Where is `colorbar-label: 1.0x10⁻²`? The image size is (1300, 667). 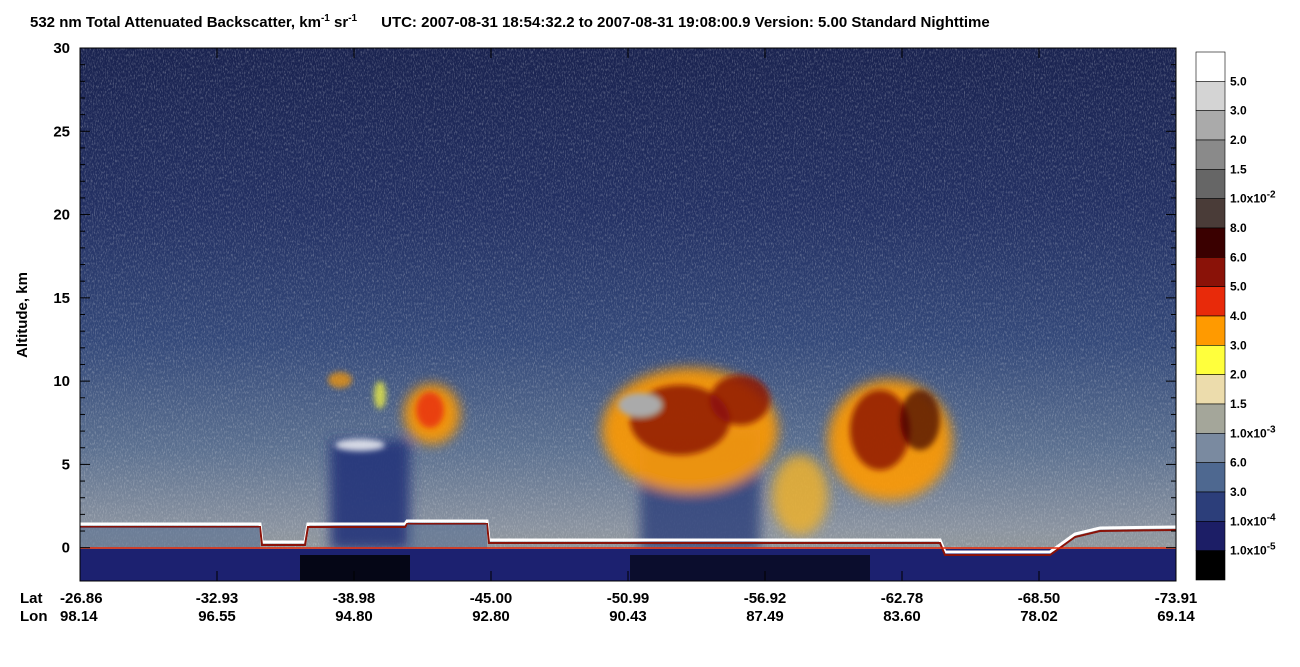
colorbar-label: 1.0x10⁻² is located at coordinates (1253, 198).